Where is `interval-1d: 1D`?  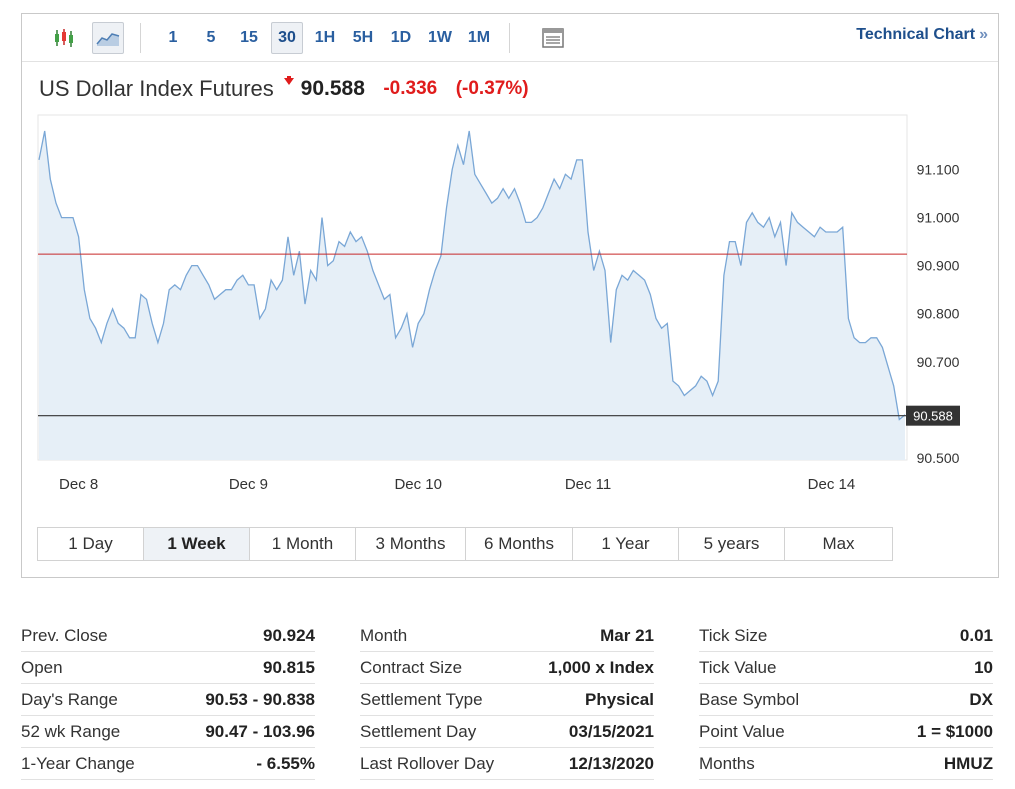 interval-1d: 1D is located at coordinates (401, 37).